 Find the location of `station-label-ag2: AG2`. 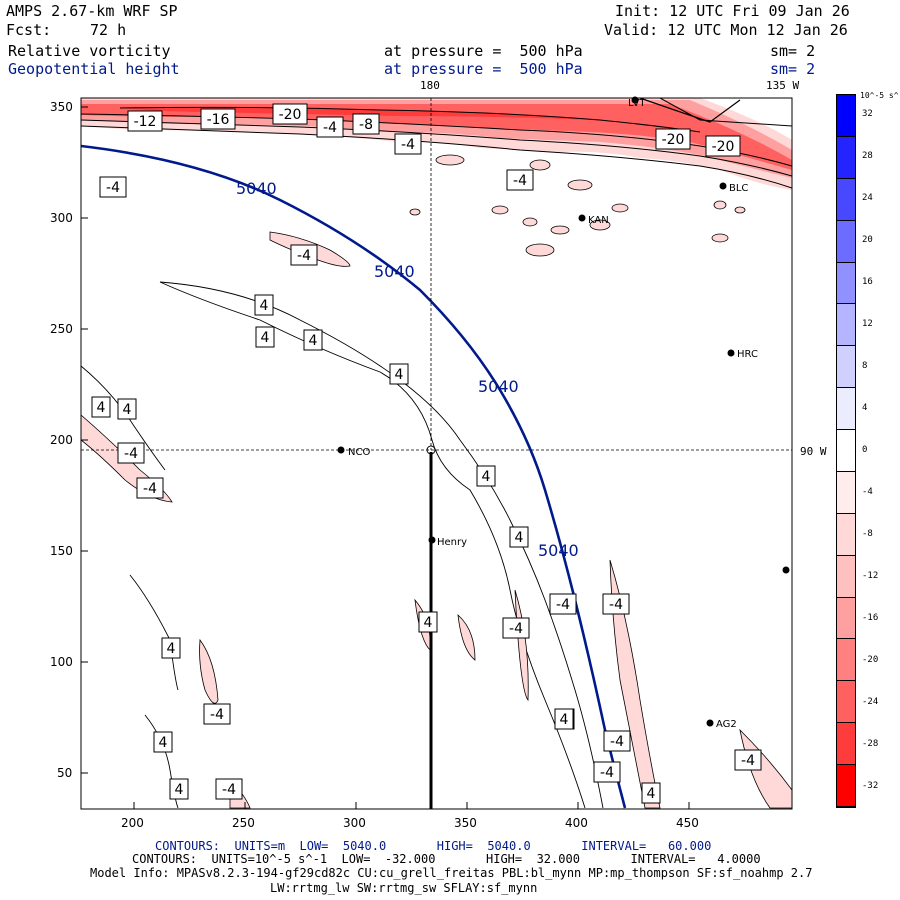

station-label-ag2: AG2 is located at coordinates (726, 724).